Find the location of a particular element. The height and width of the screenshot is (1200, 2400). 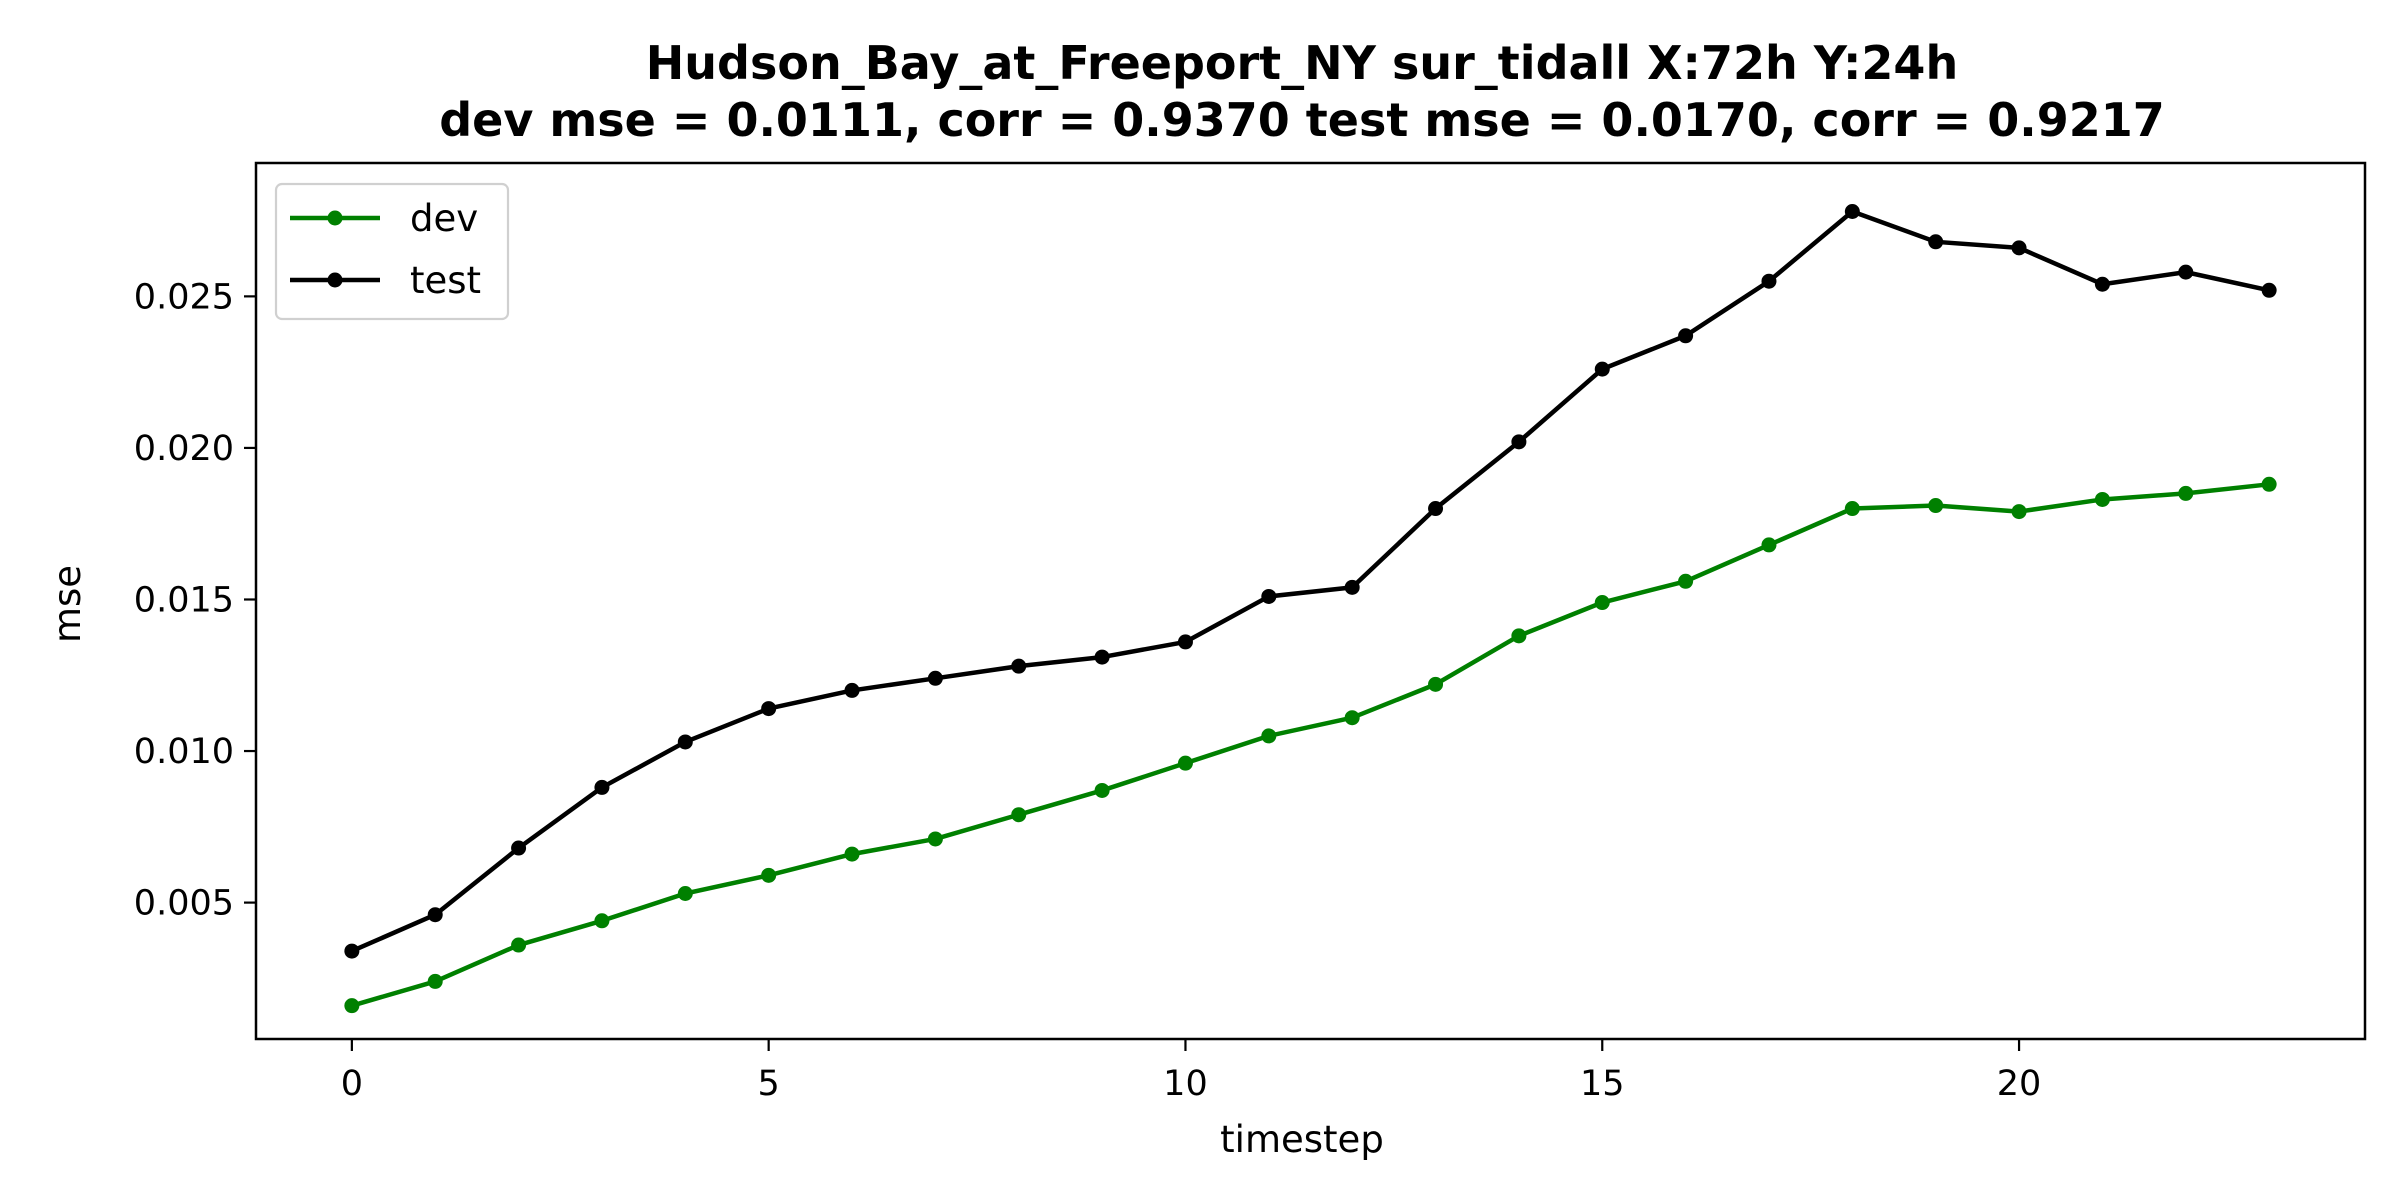

legend-label-test: test is located at coordinates (445, 280).